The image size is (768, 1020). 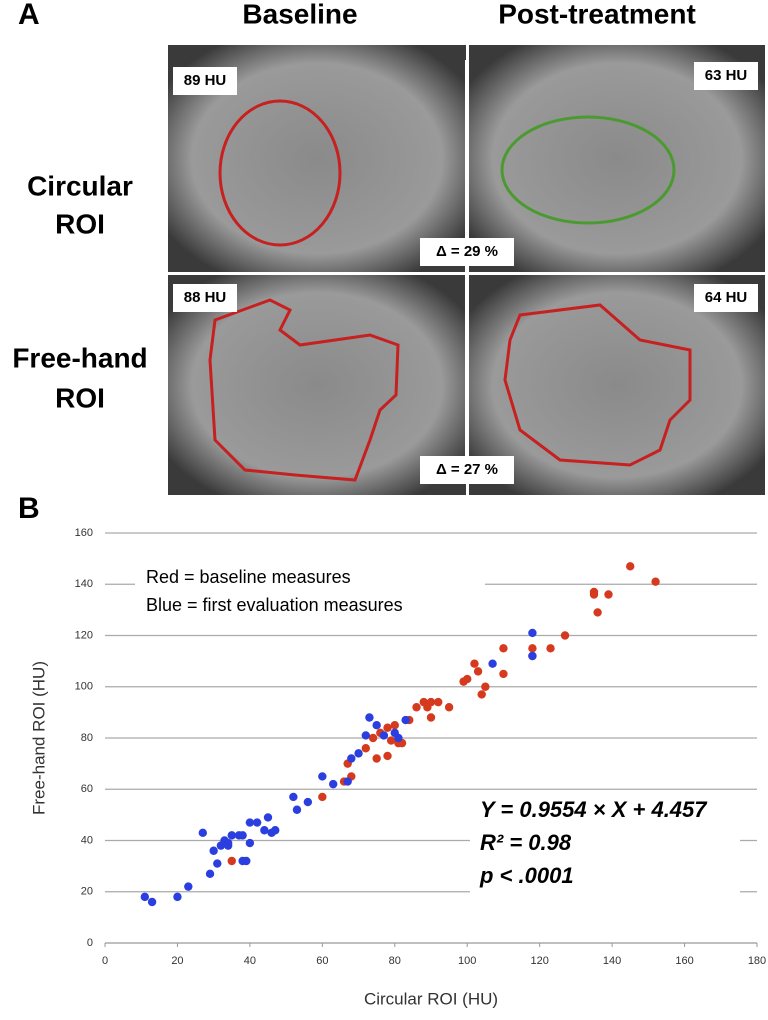 What do you see at coordinates (87, 892) in the screenshot?
I see `y-tick-label: 20` at bounding box center [87, 892].